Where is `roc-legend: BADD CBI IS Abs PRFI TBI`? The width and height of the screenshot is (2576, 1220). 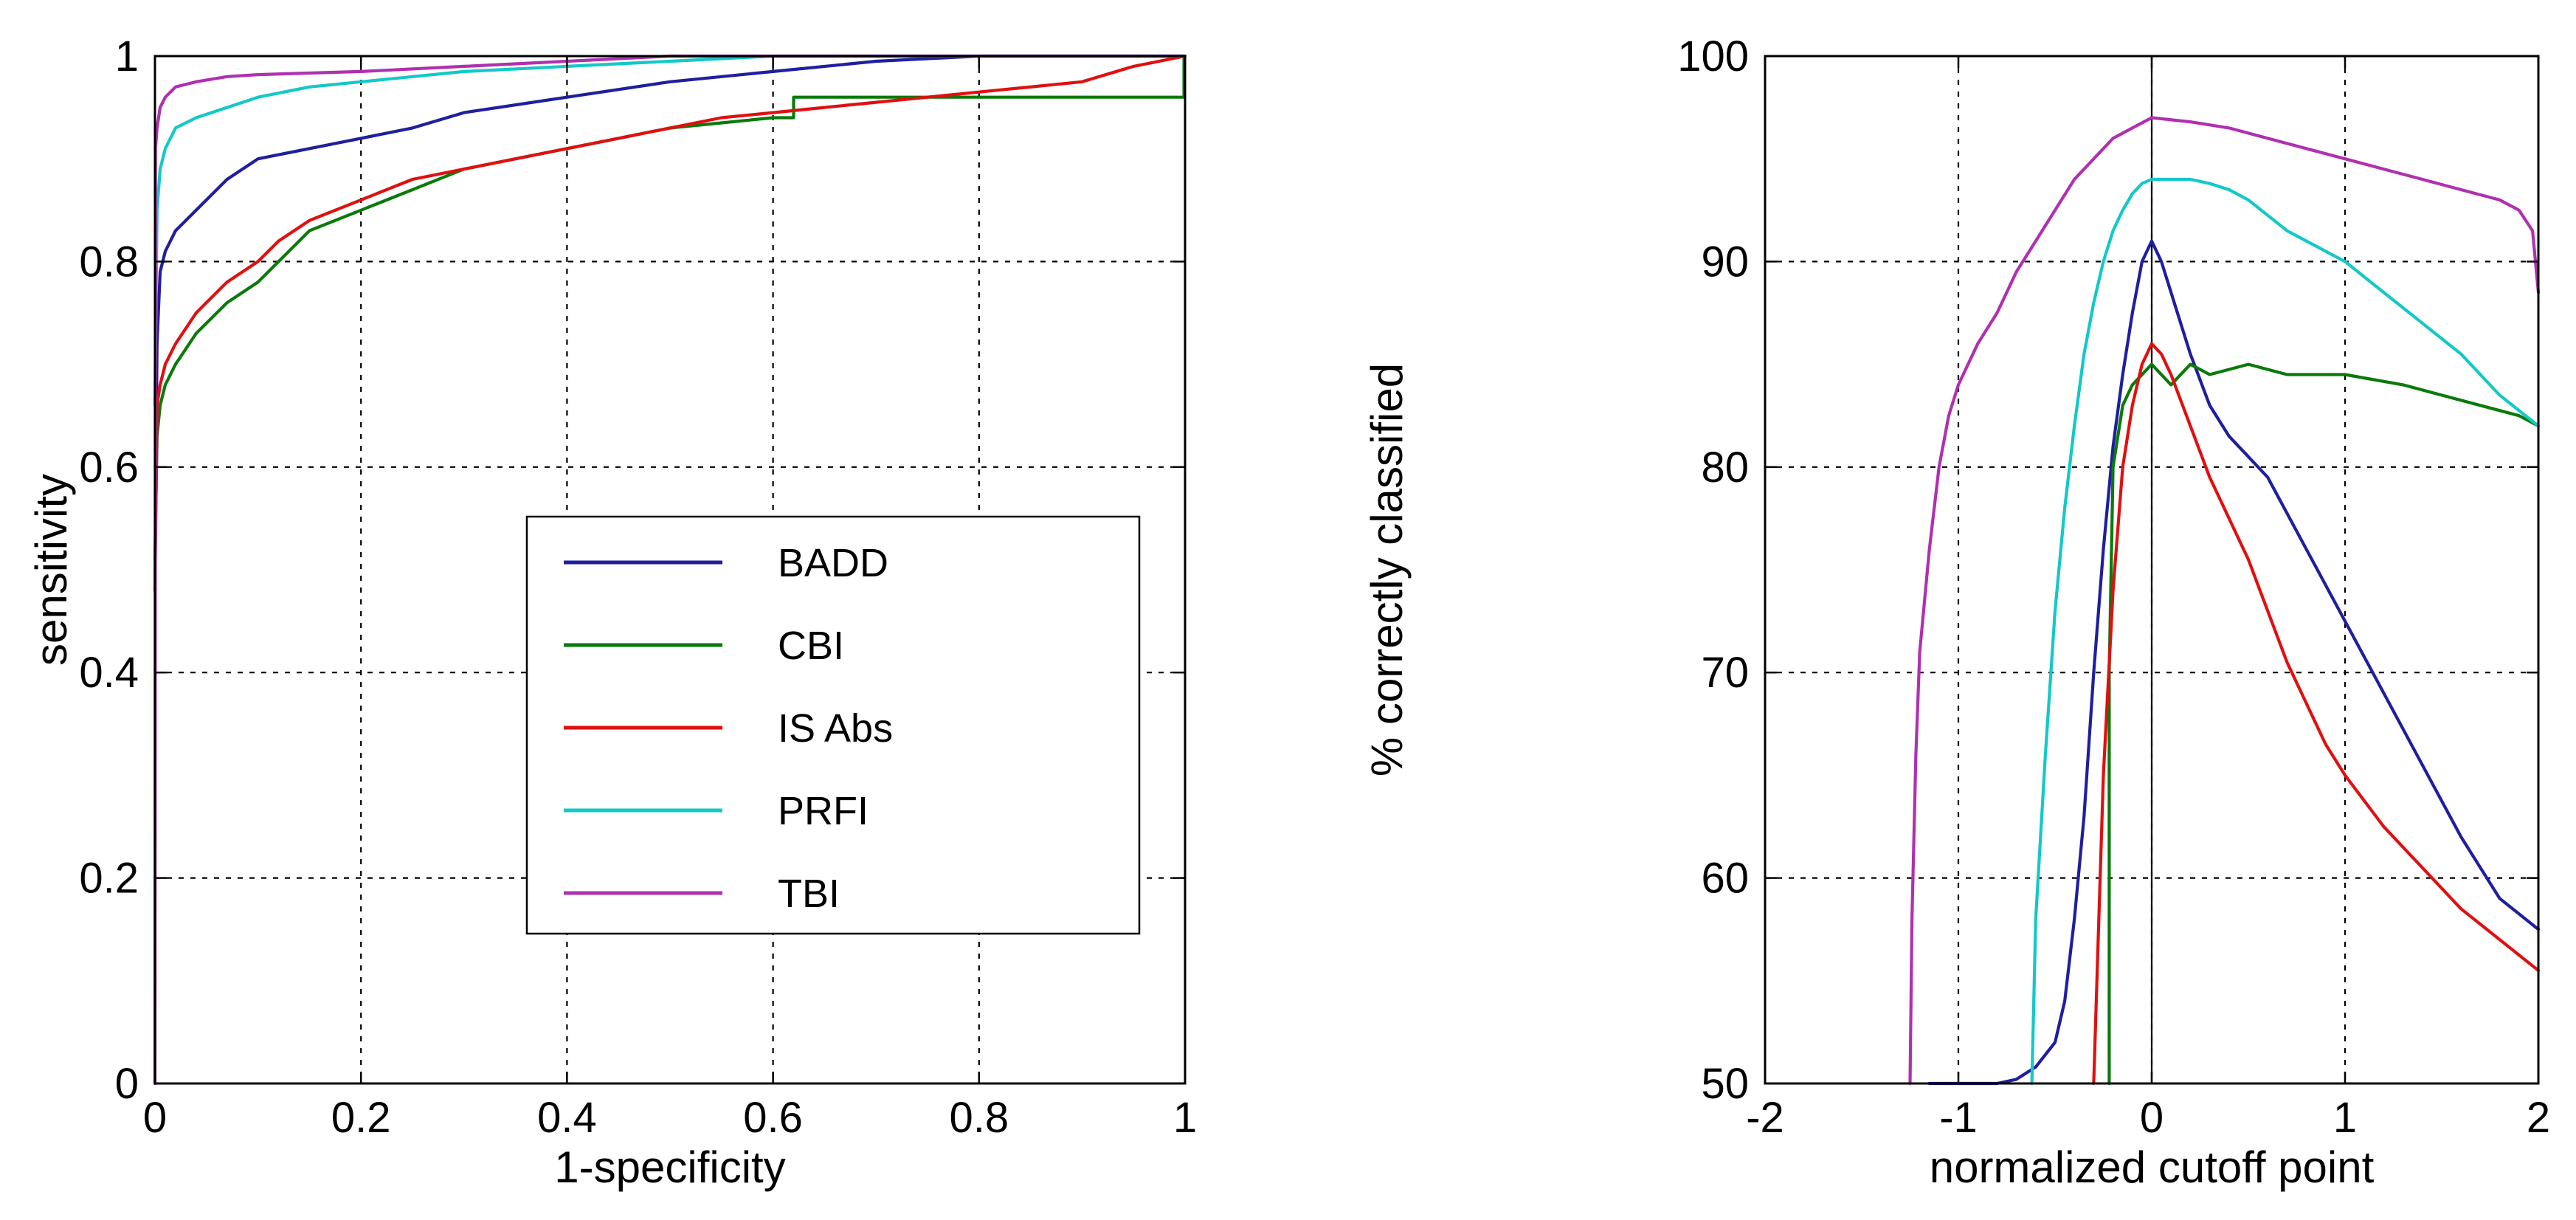 roc-legend: BADD CBI IS Abs PRFI TBI is located at coordinates (833, 725).